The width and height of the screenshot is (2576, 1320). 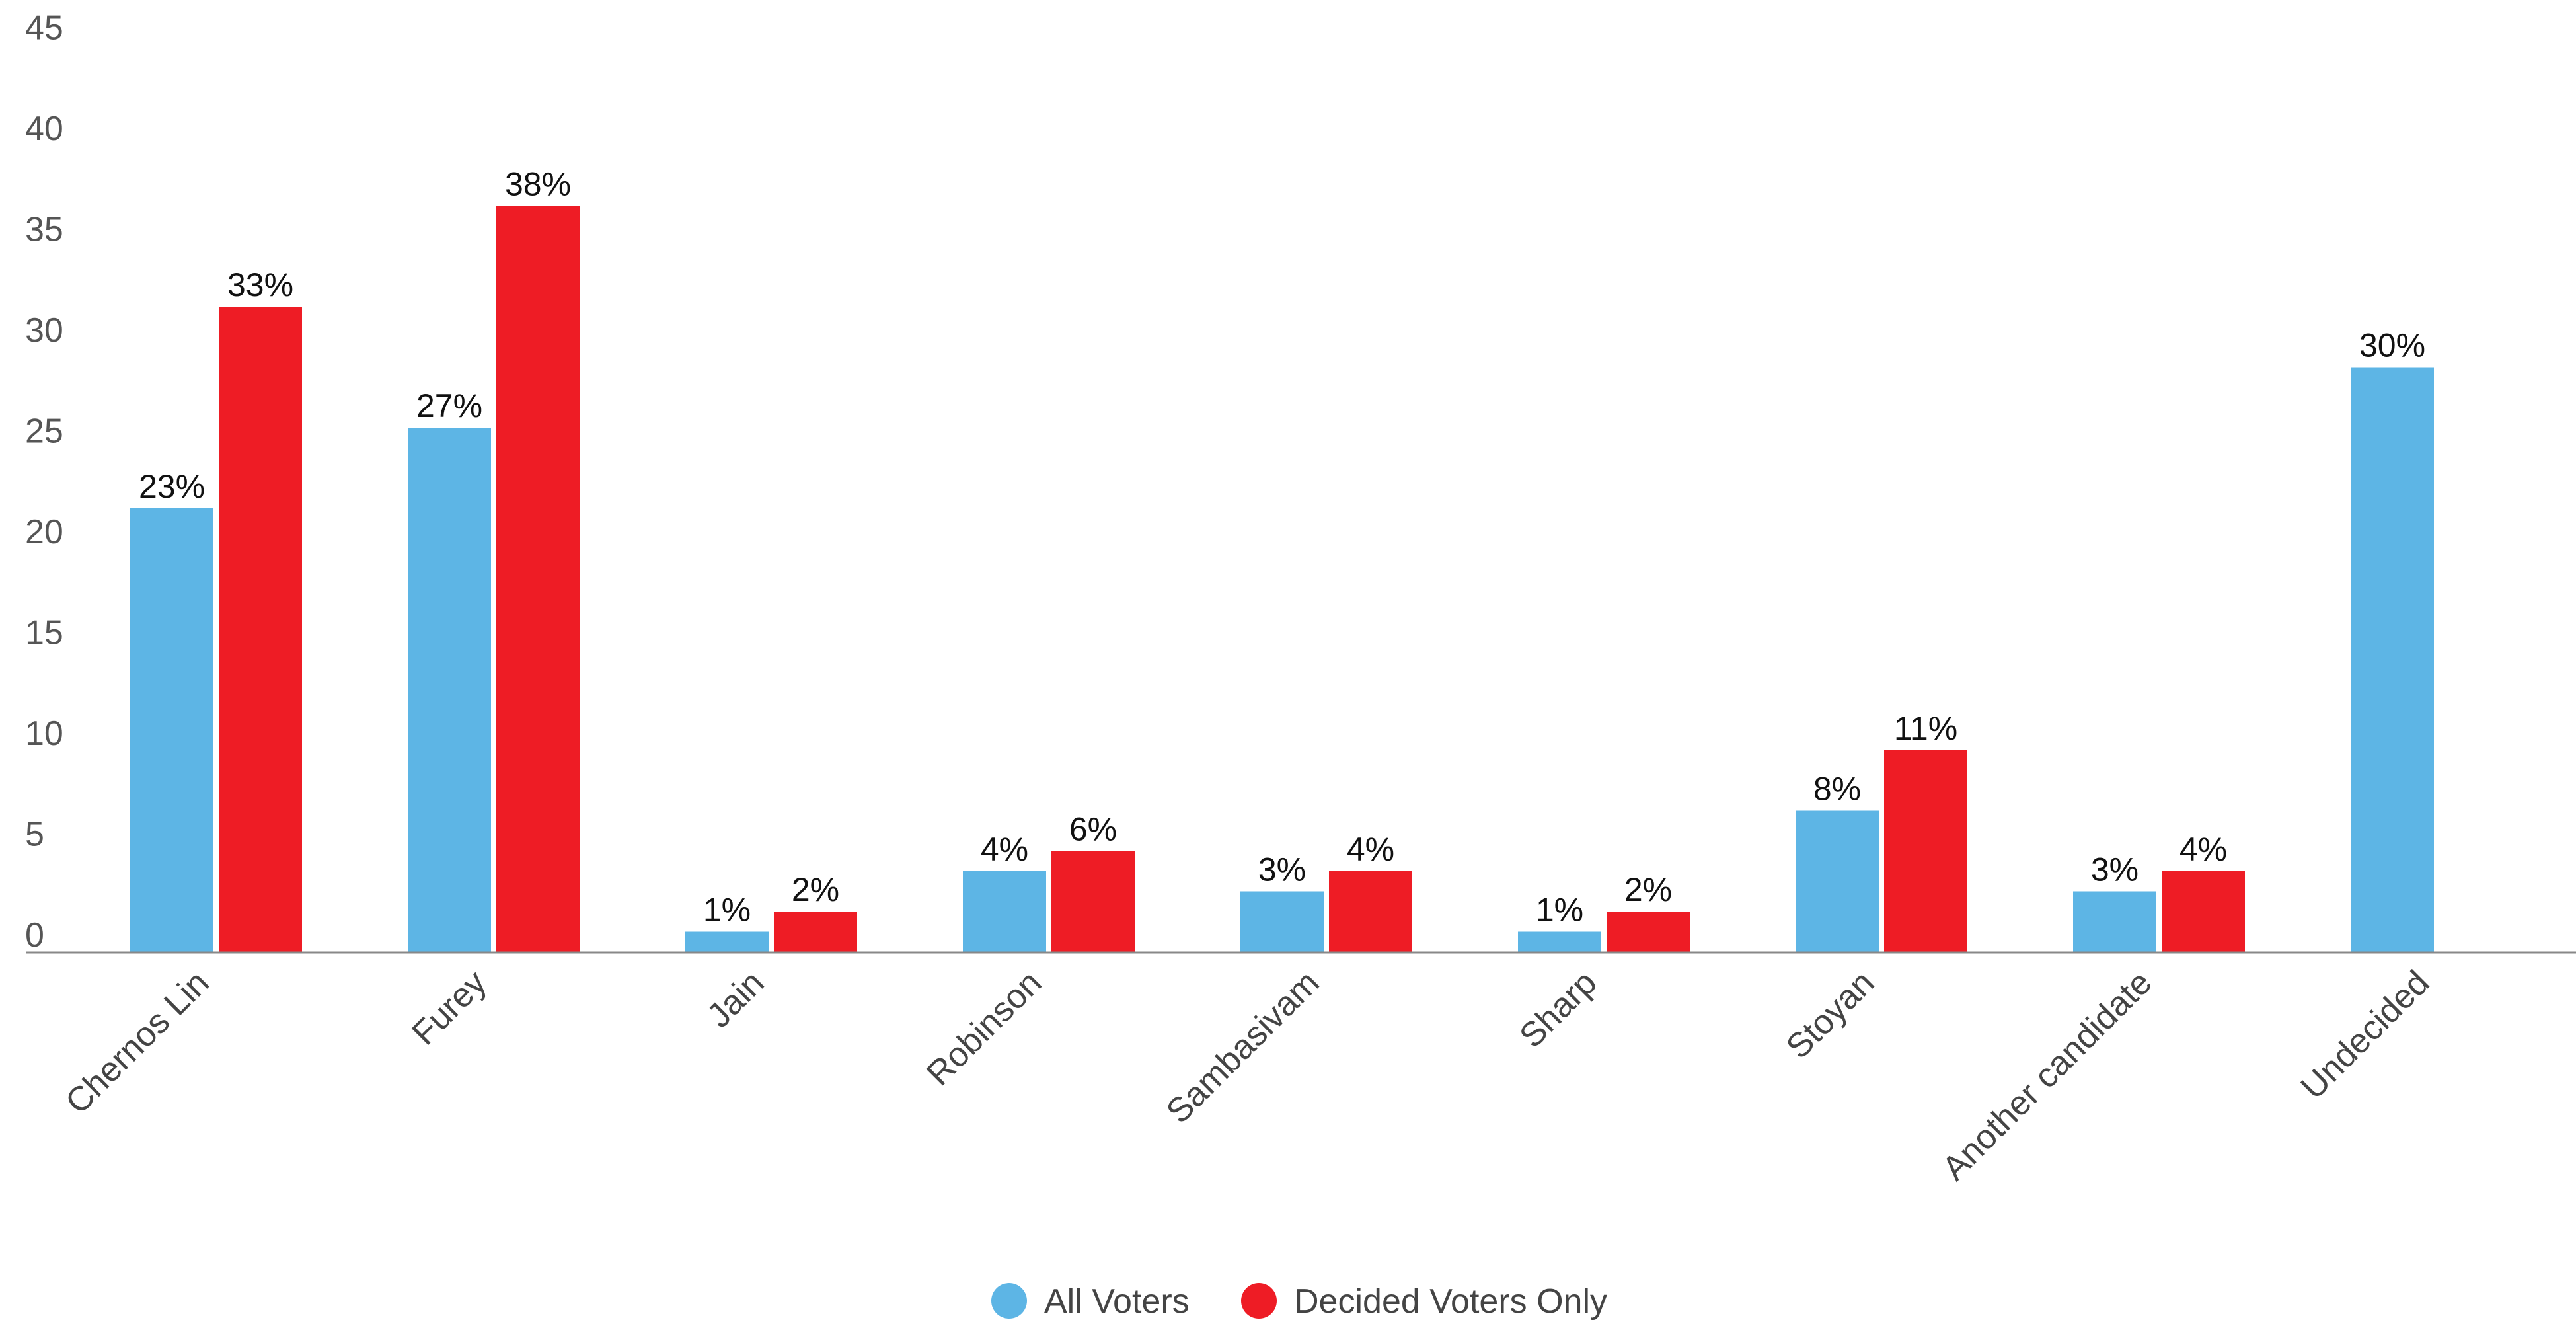 What do you see at coordinates (260, 284) in the screenshot?
I see `bar-data-label: 33%` at bounding box center [260, 284].